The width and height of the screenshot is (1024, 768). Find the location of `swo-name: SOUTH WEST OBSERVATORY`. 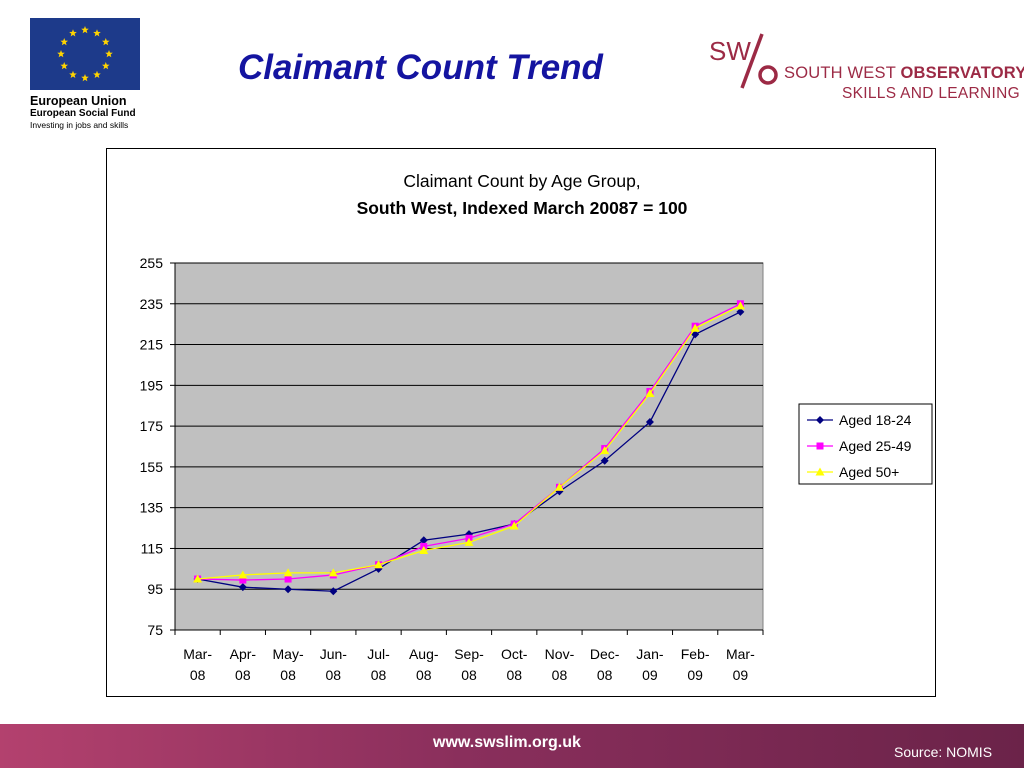

swo-name: SOUTH WEST OBSERVATORY is located at coordinates (904, 73).